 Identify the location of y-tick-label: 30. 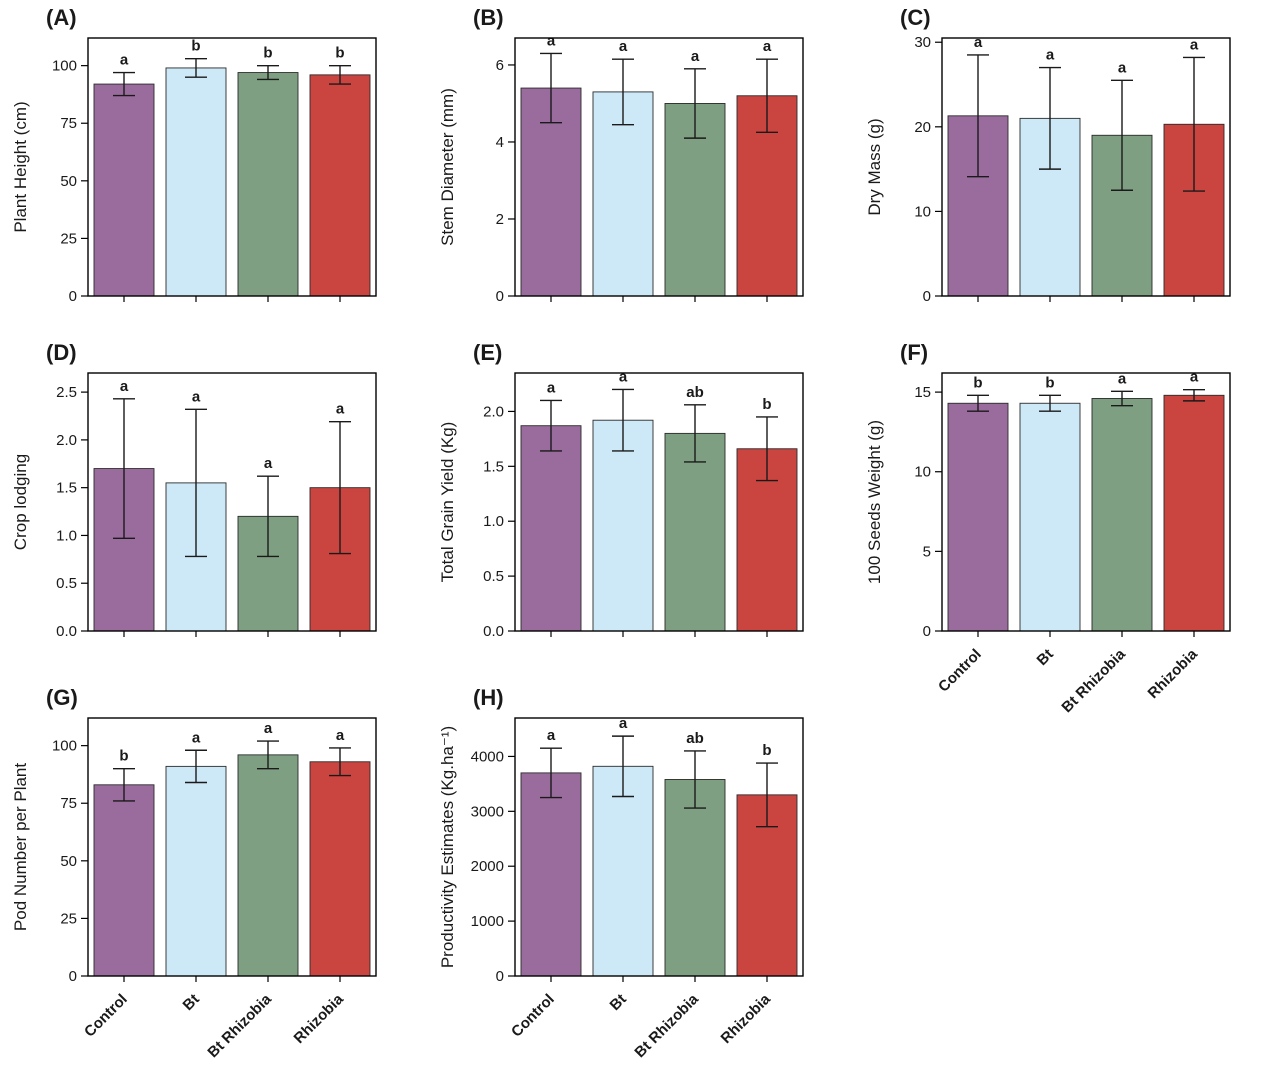
(922, 42).